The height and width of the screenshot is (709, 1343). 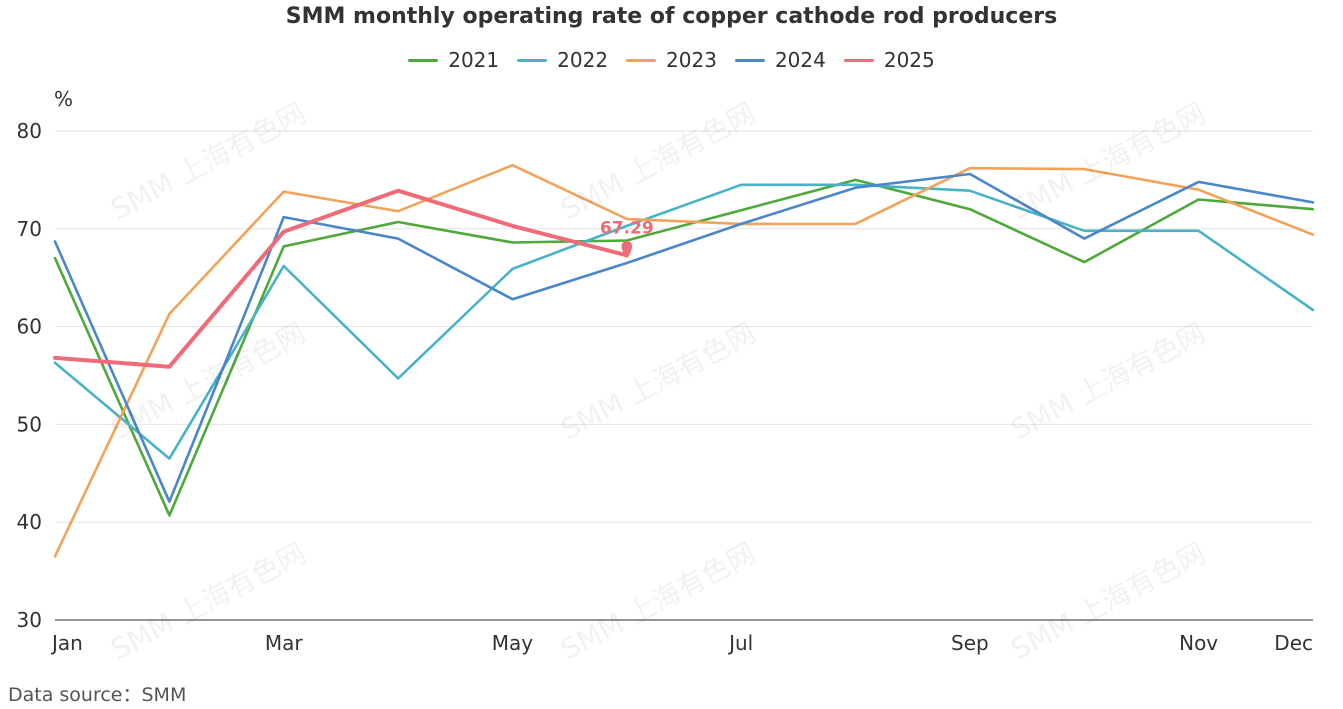 What do you see at coordinates (970, 643) in the screenshot?
I see `x-tick-label: Sep` at bounding box center [970, 643].